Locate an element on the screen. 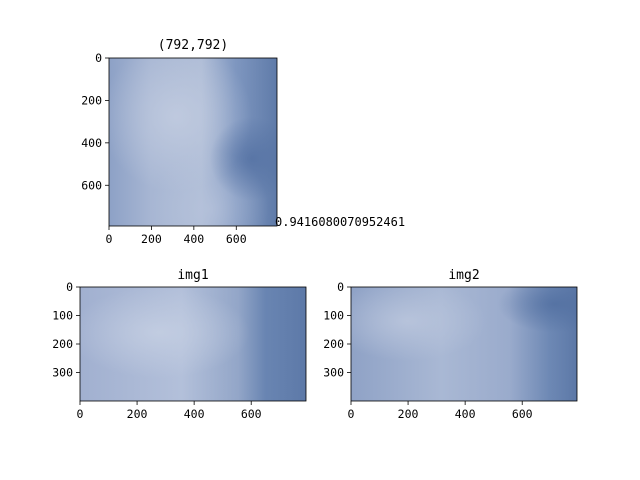 This screenshot has width=640, height=480. subplot-title: img1 is located at coordinates (192, 275).